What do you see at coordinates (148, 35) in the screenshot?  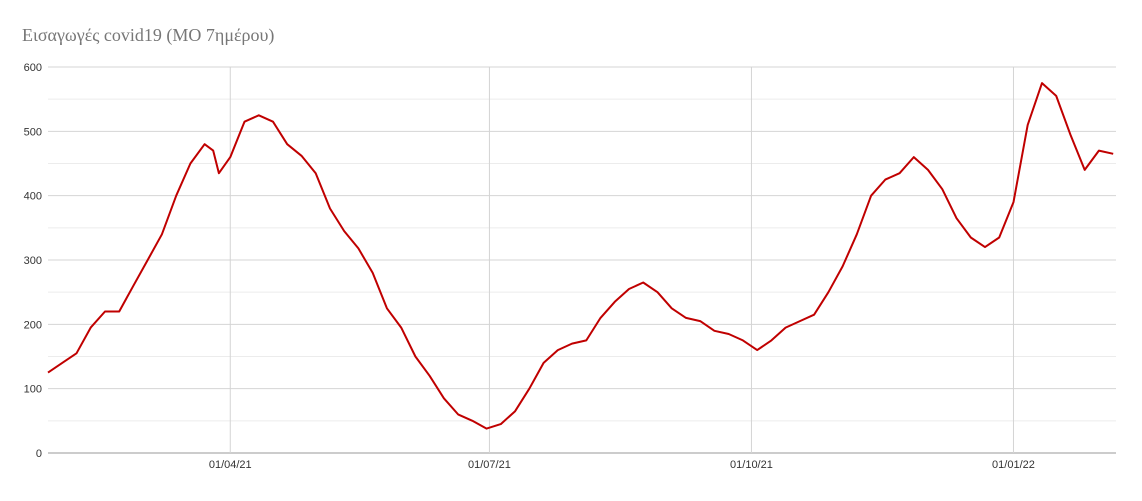 I see `chart-title: Εισαγωγές covid19 (ΜΟ 7ημέρου)` at bounding box center [148, 35].